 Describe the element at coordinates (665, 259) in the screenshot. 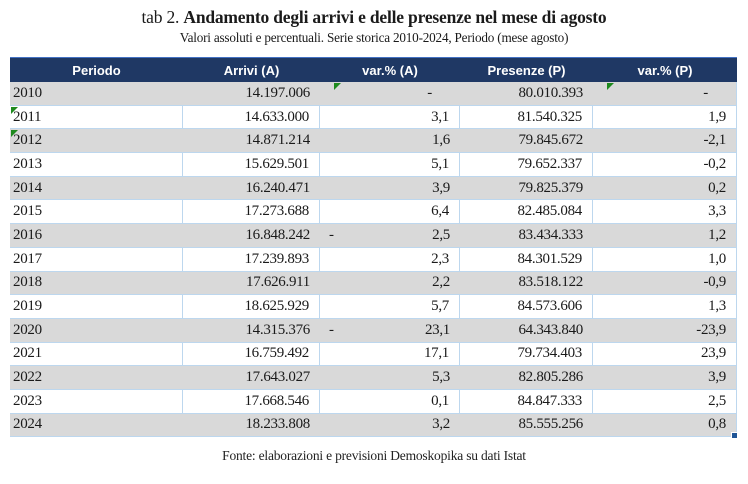

I see `cell-var_p: 1,0` at that location.